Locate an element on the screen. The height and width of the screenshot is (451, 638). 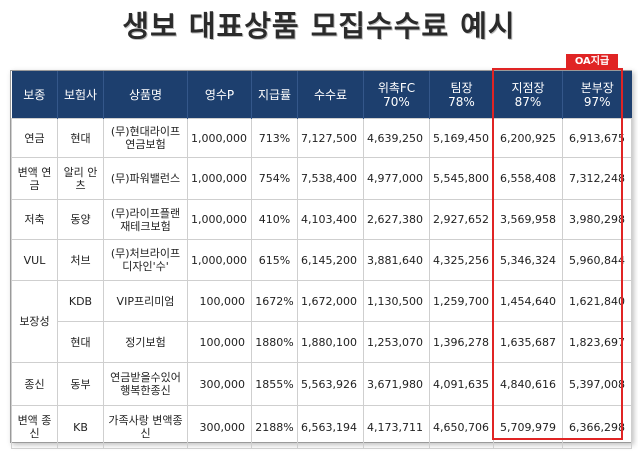
cell-branch: 5,709,979 is located at coordinates (528, 427).